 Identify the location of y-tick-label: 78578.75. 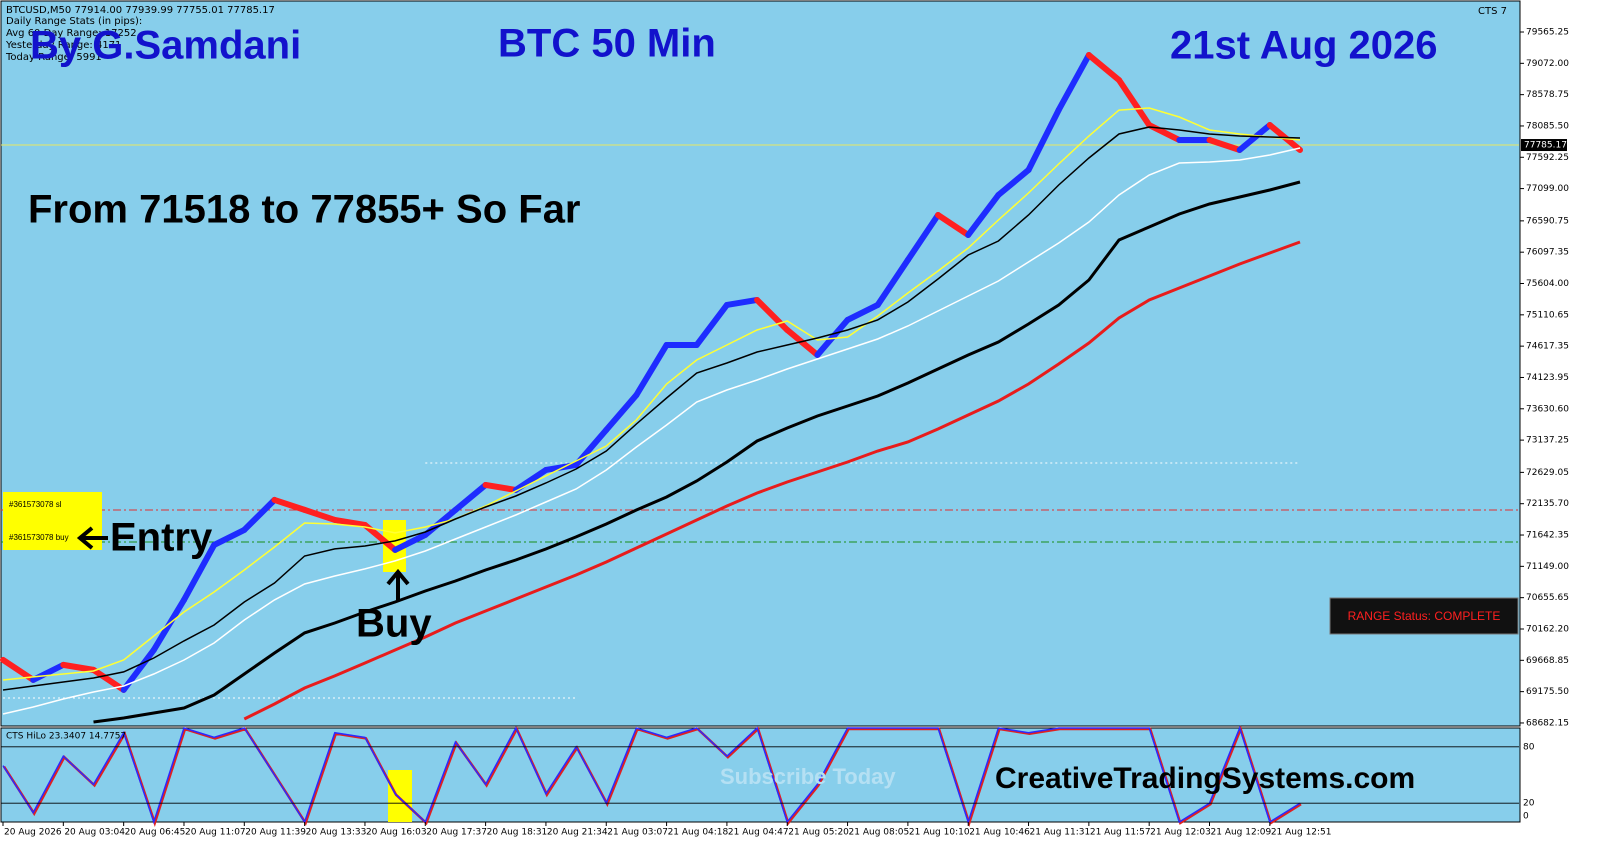
(1547, 95).